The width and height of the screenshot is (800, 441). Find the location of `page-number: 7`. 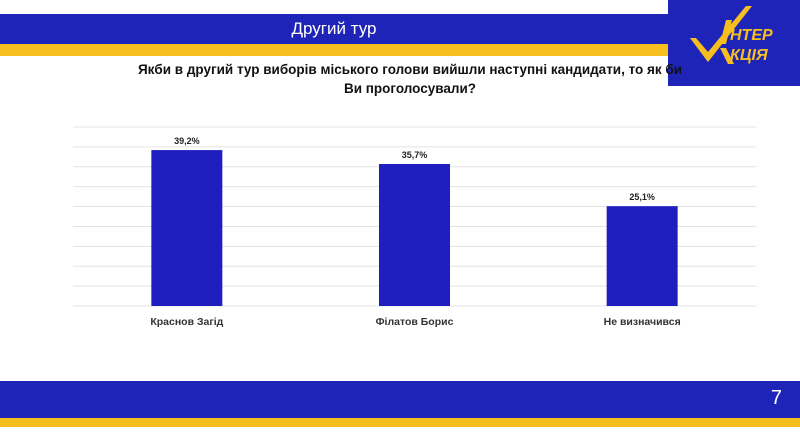

page-number: 7 is located at coordinates (776, 398).